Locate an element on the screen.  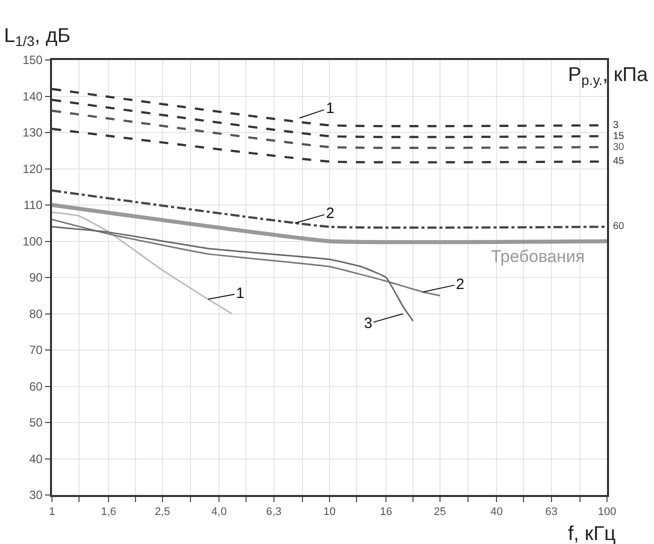
x-tick-label: 40 is located at coordinates (496, 512).